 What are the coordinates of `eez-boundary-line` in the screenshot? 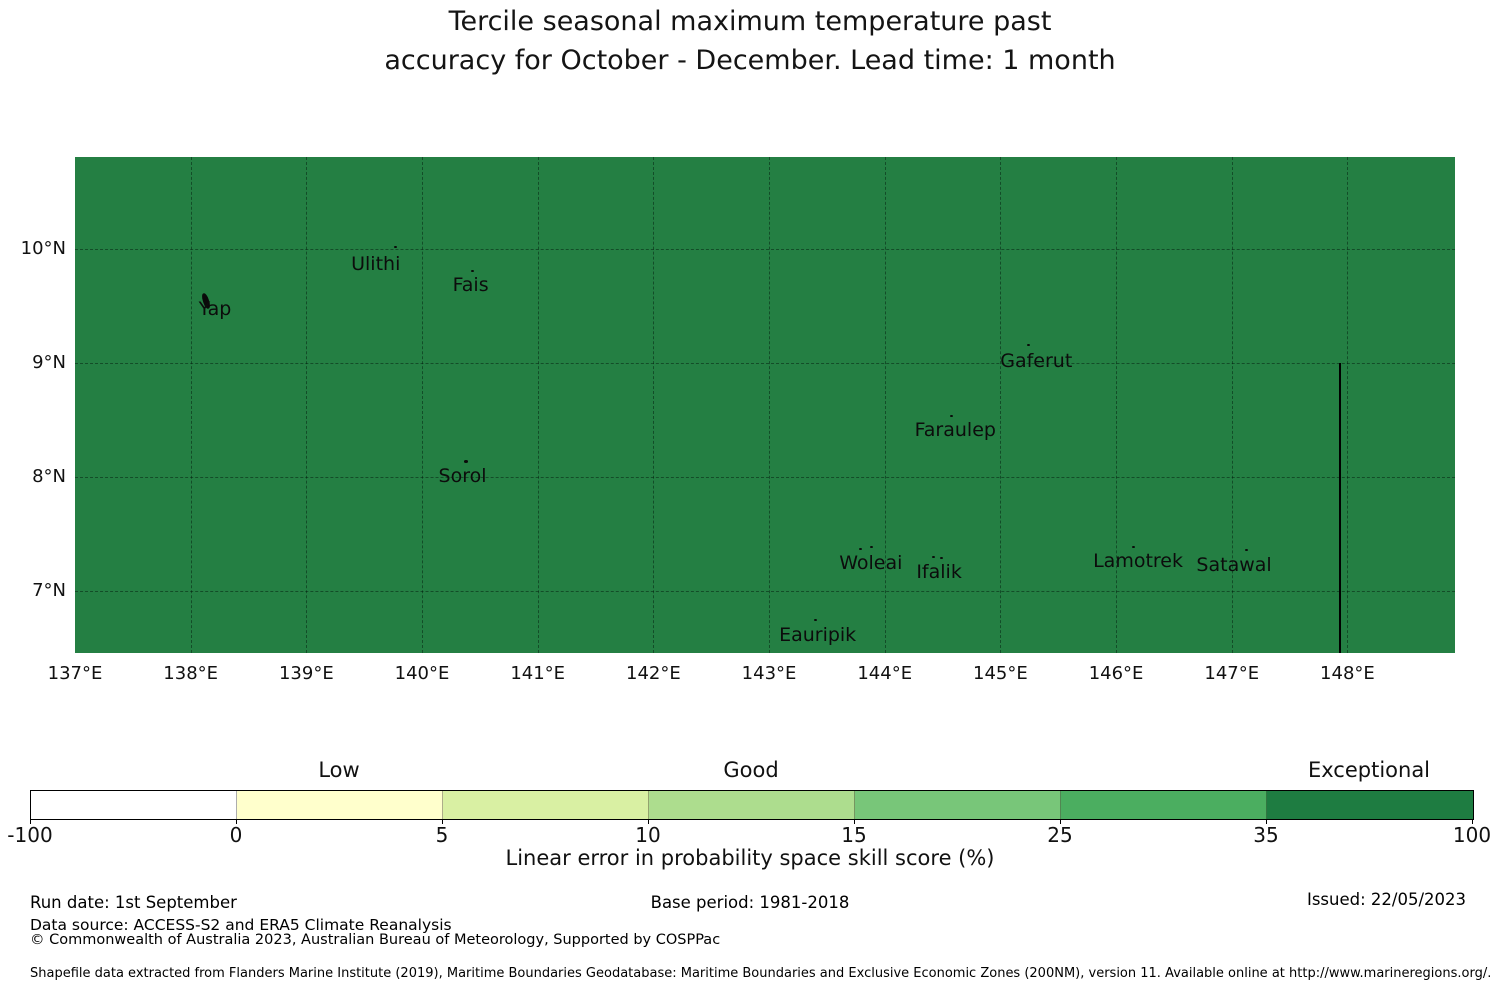 It's located at (1340, 508).